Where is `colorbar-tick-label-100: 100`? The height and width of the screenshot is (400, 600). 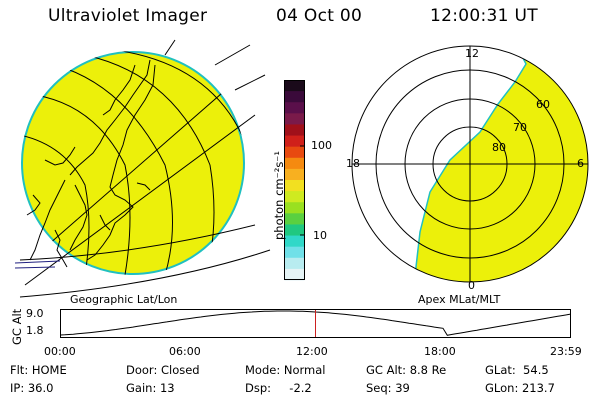
colorbar-tick-label-100: 100 is located at coordinates (321, 145).